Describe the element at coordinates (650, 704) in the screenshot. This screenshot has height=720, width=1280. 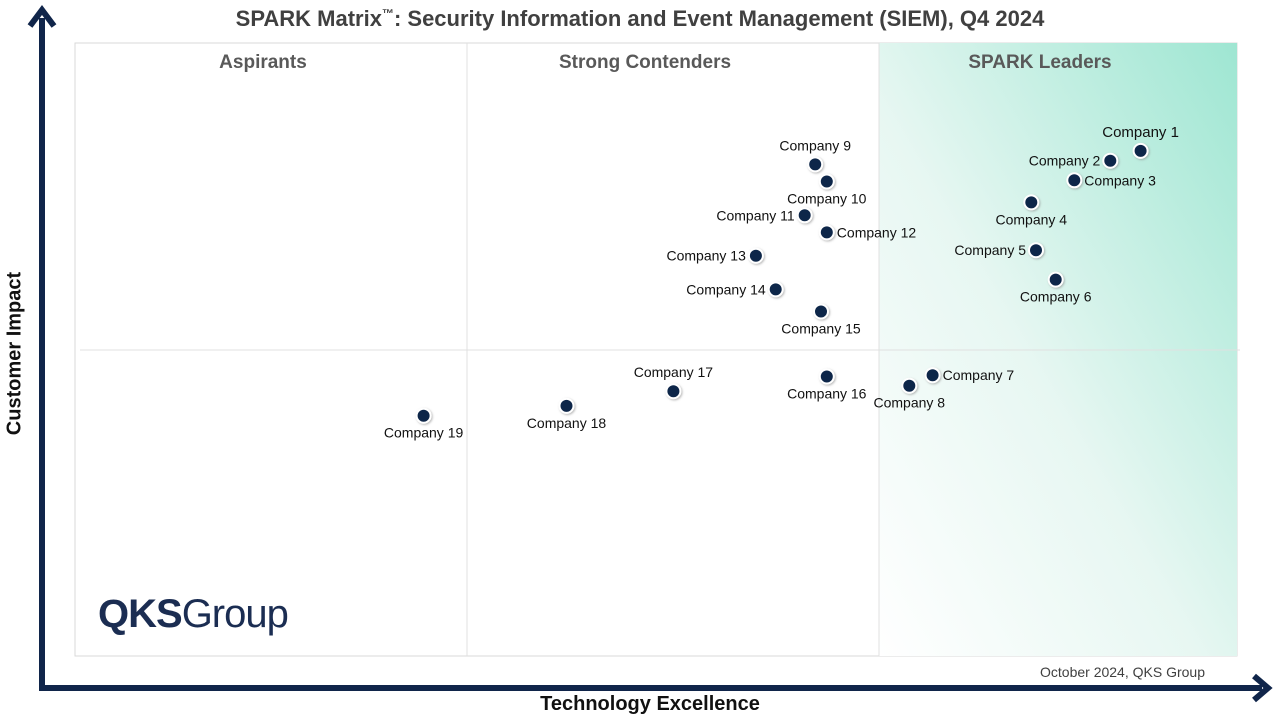
I see `x-axis-label: Technology Excellence` at that location.